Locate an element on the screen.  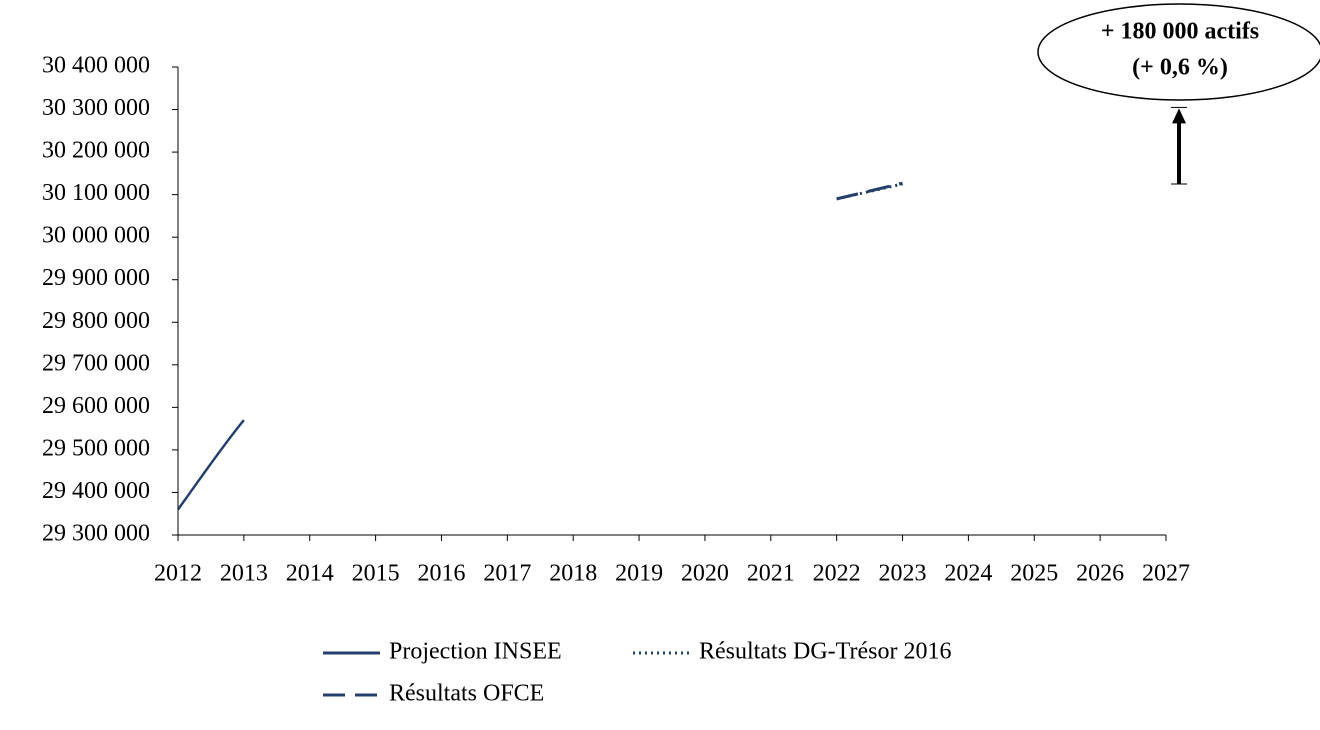
x-tick-label: 2020 is located at coordinates (705, 574).